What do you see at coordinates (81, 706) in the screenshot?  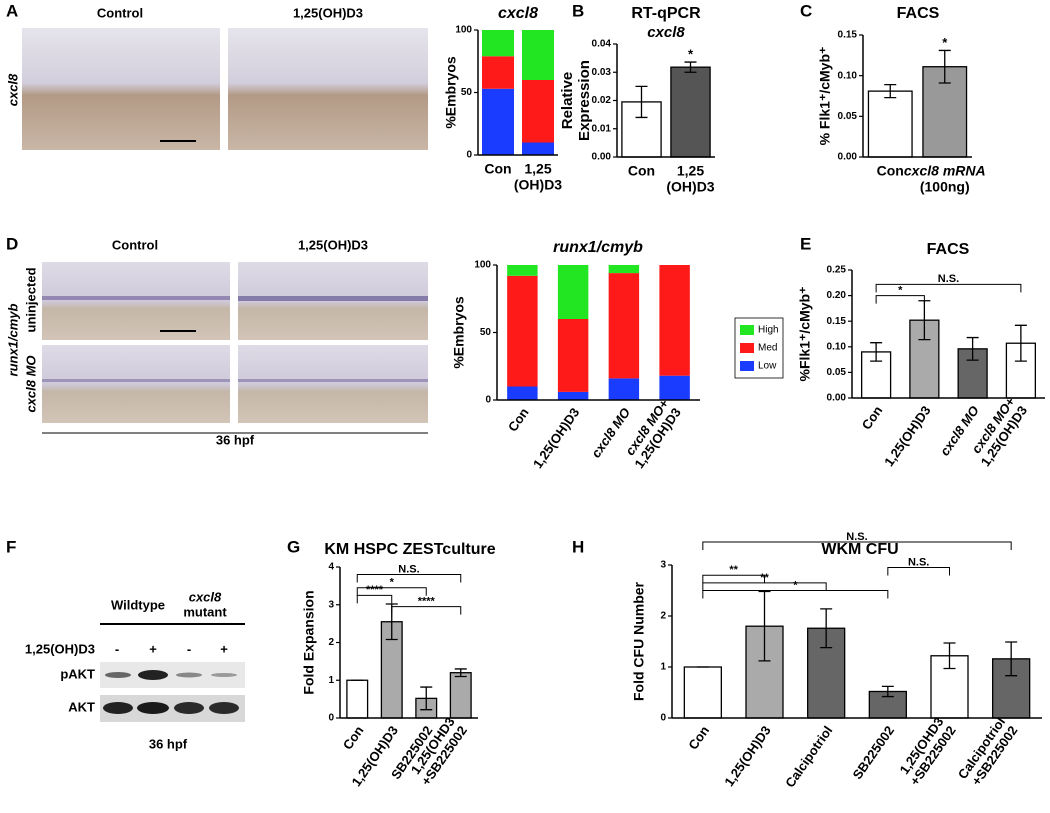 I see `band-label: AKT` at bounding box center [81, 706].